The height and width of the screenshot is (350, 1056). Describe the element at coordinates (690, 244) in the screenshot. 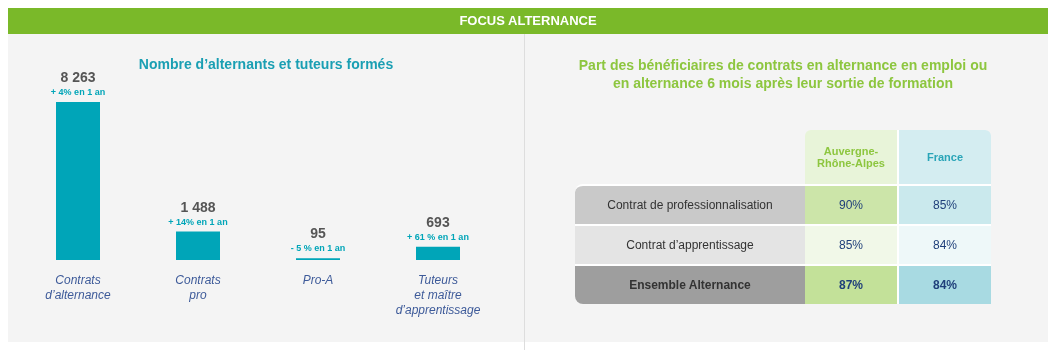

I see `y-tick-label: Contrat d’apprentissage` at that location.